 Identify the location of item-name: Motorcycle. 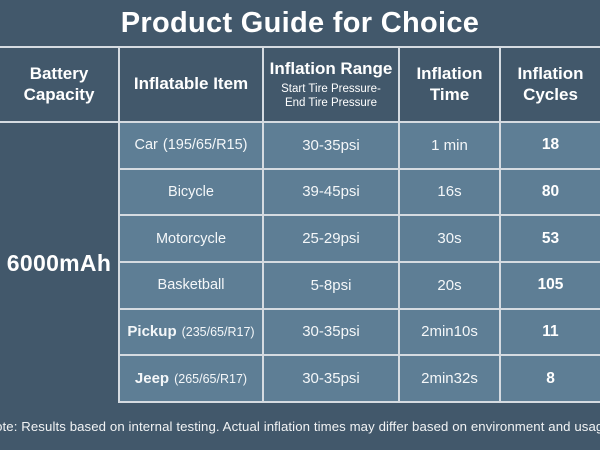
(191, 238).